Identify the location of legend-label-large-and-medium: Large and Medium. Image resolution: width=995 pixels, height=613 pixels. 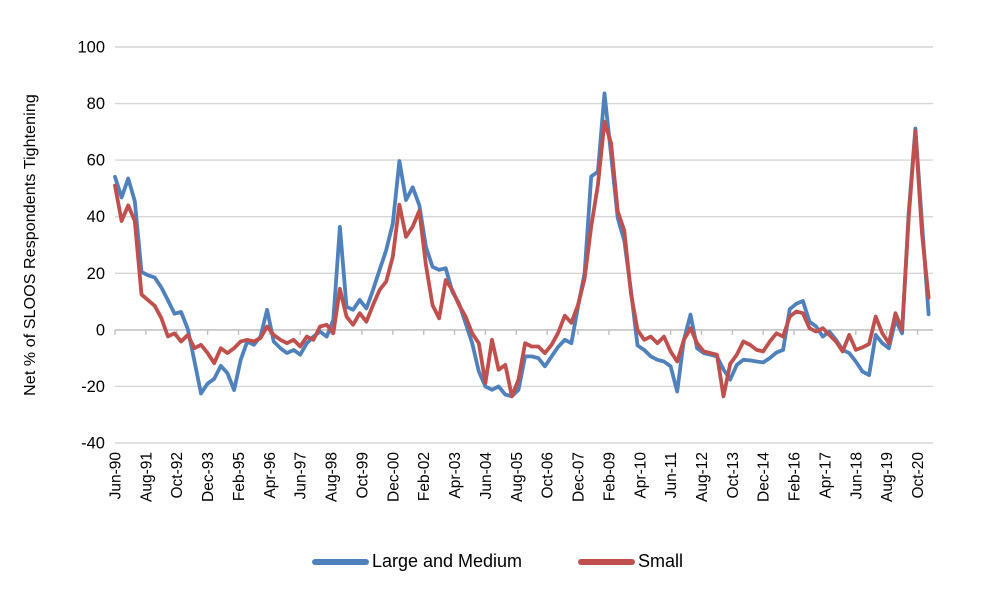
(447, 561).